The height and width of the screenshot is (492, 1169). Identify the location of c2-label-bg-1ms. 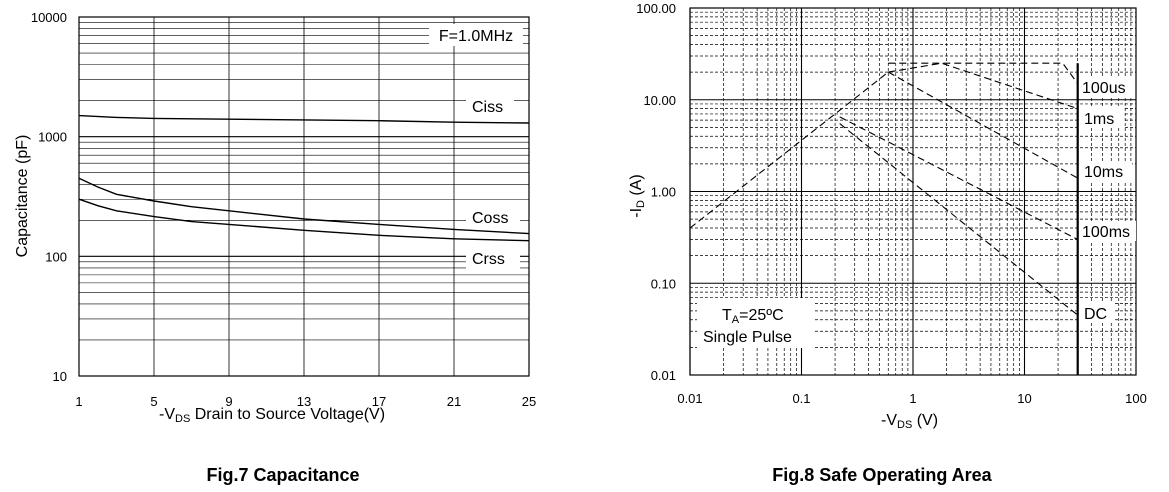
(1102, 118).